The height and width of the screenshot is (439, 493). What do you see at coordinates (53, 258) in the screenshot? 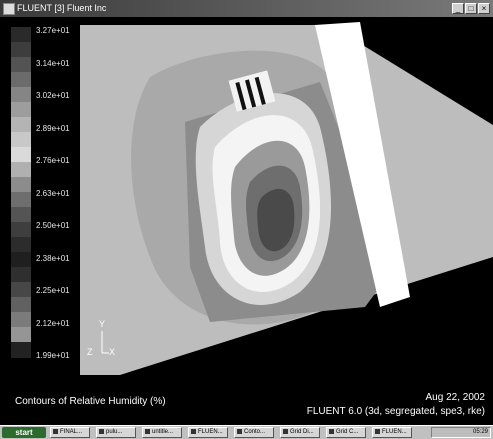
I see `colorbar-tick-label: 2.38e+01` at bounding box center [53, 258].